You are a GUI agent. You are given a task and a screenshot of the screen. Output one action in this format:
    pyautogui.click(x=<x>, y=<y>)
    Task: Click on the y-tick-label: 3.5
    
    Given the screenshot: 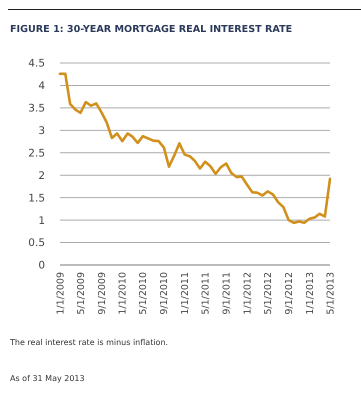 What is the action you would take?
    pyautogui.click(x=36, y=108)
    